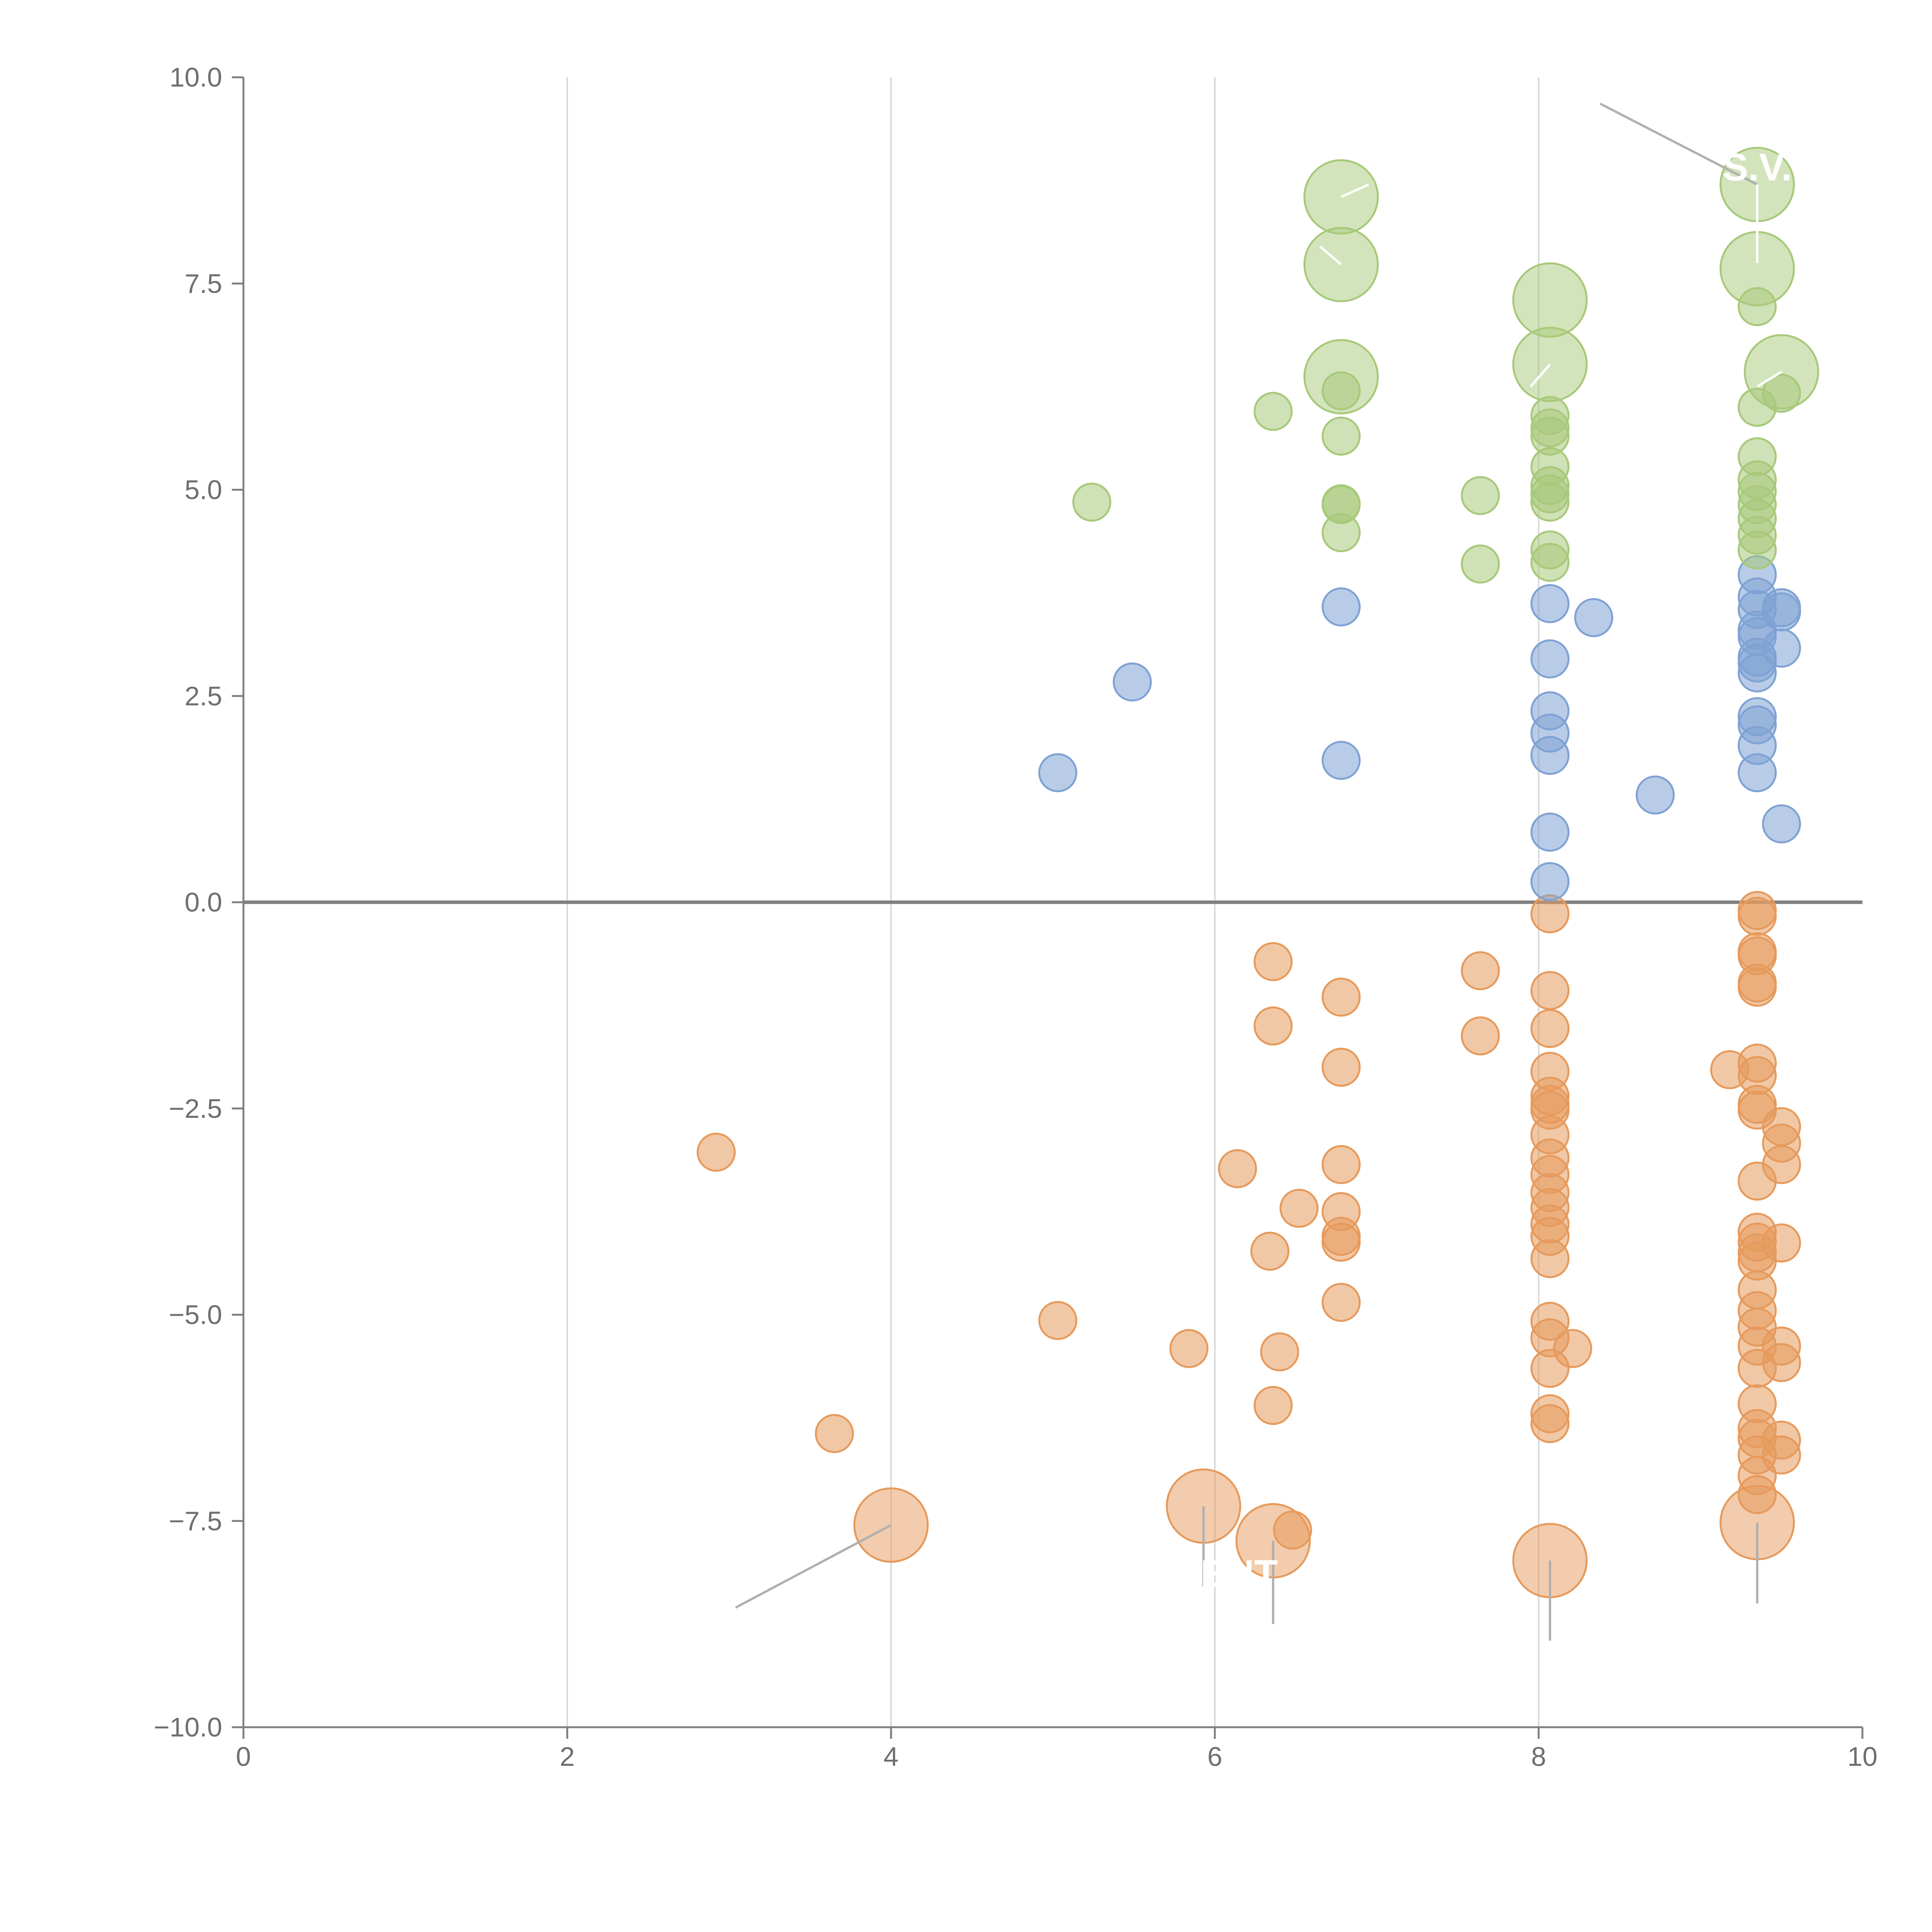 This screenshot has height=1932, width=1932. What do you see at coordinates (204, 490) in the screenshot?
I see `y-tick-label: 5.0` at bounding box center [204, 490].